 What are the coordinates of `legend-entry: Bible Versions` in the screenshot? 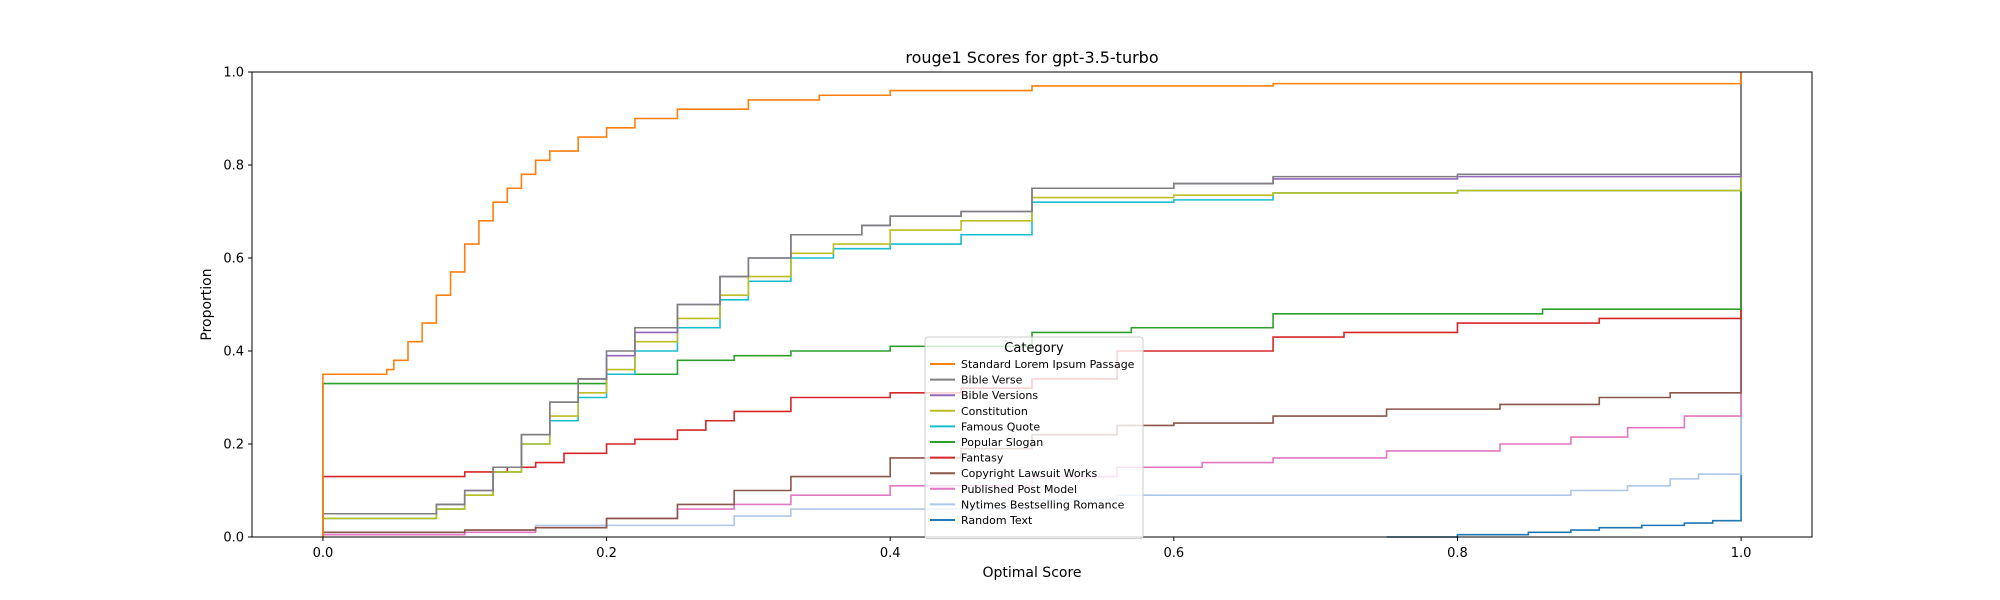 It's located at (999, 395).